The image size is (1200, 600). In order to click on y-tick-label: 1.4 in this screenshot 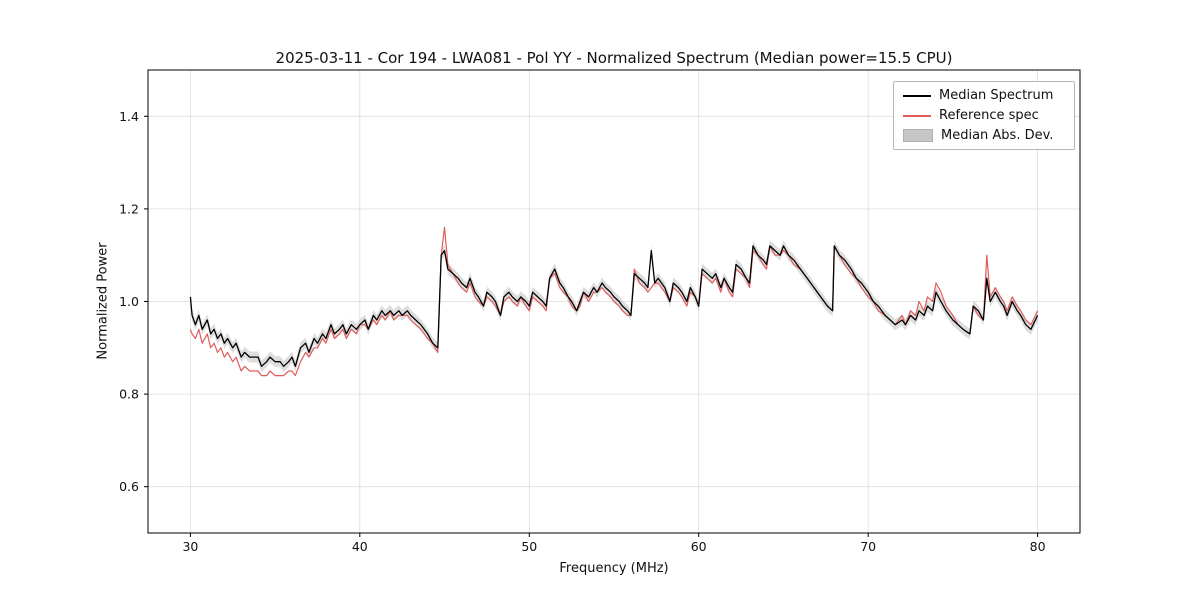, I will do `click(129, 116)`.